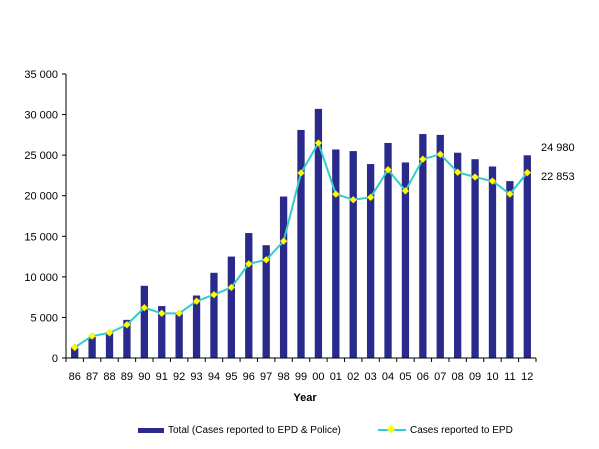 The image size is (599, 449). Describe the element at coordinates (162, 377) in the screenshot. I see `x-tick-label: 91` at that location.